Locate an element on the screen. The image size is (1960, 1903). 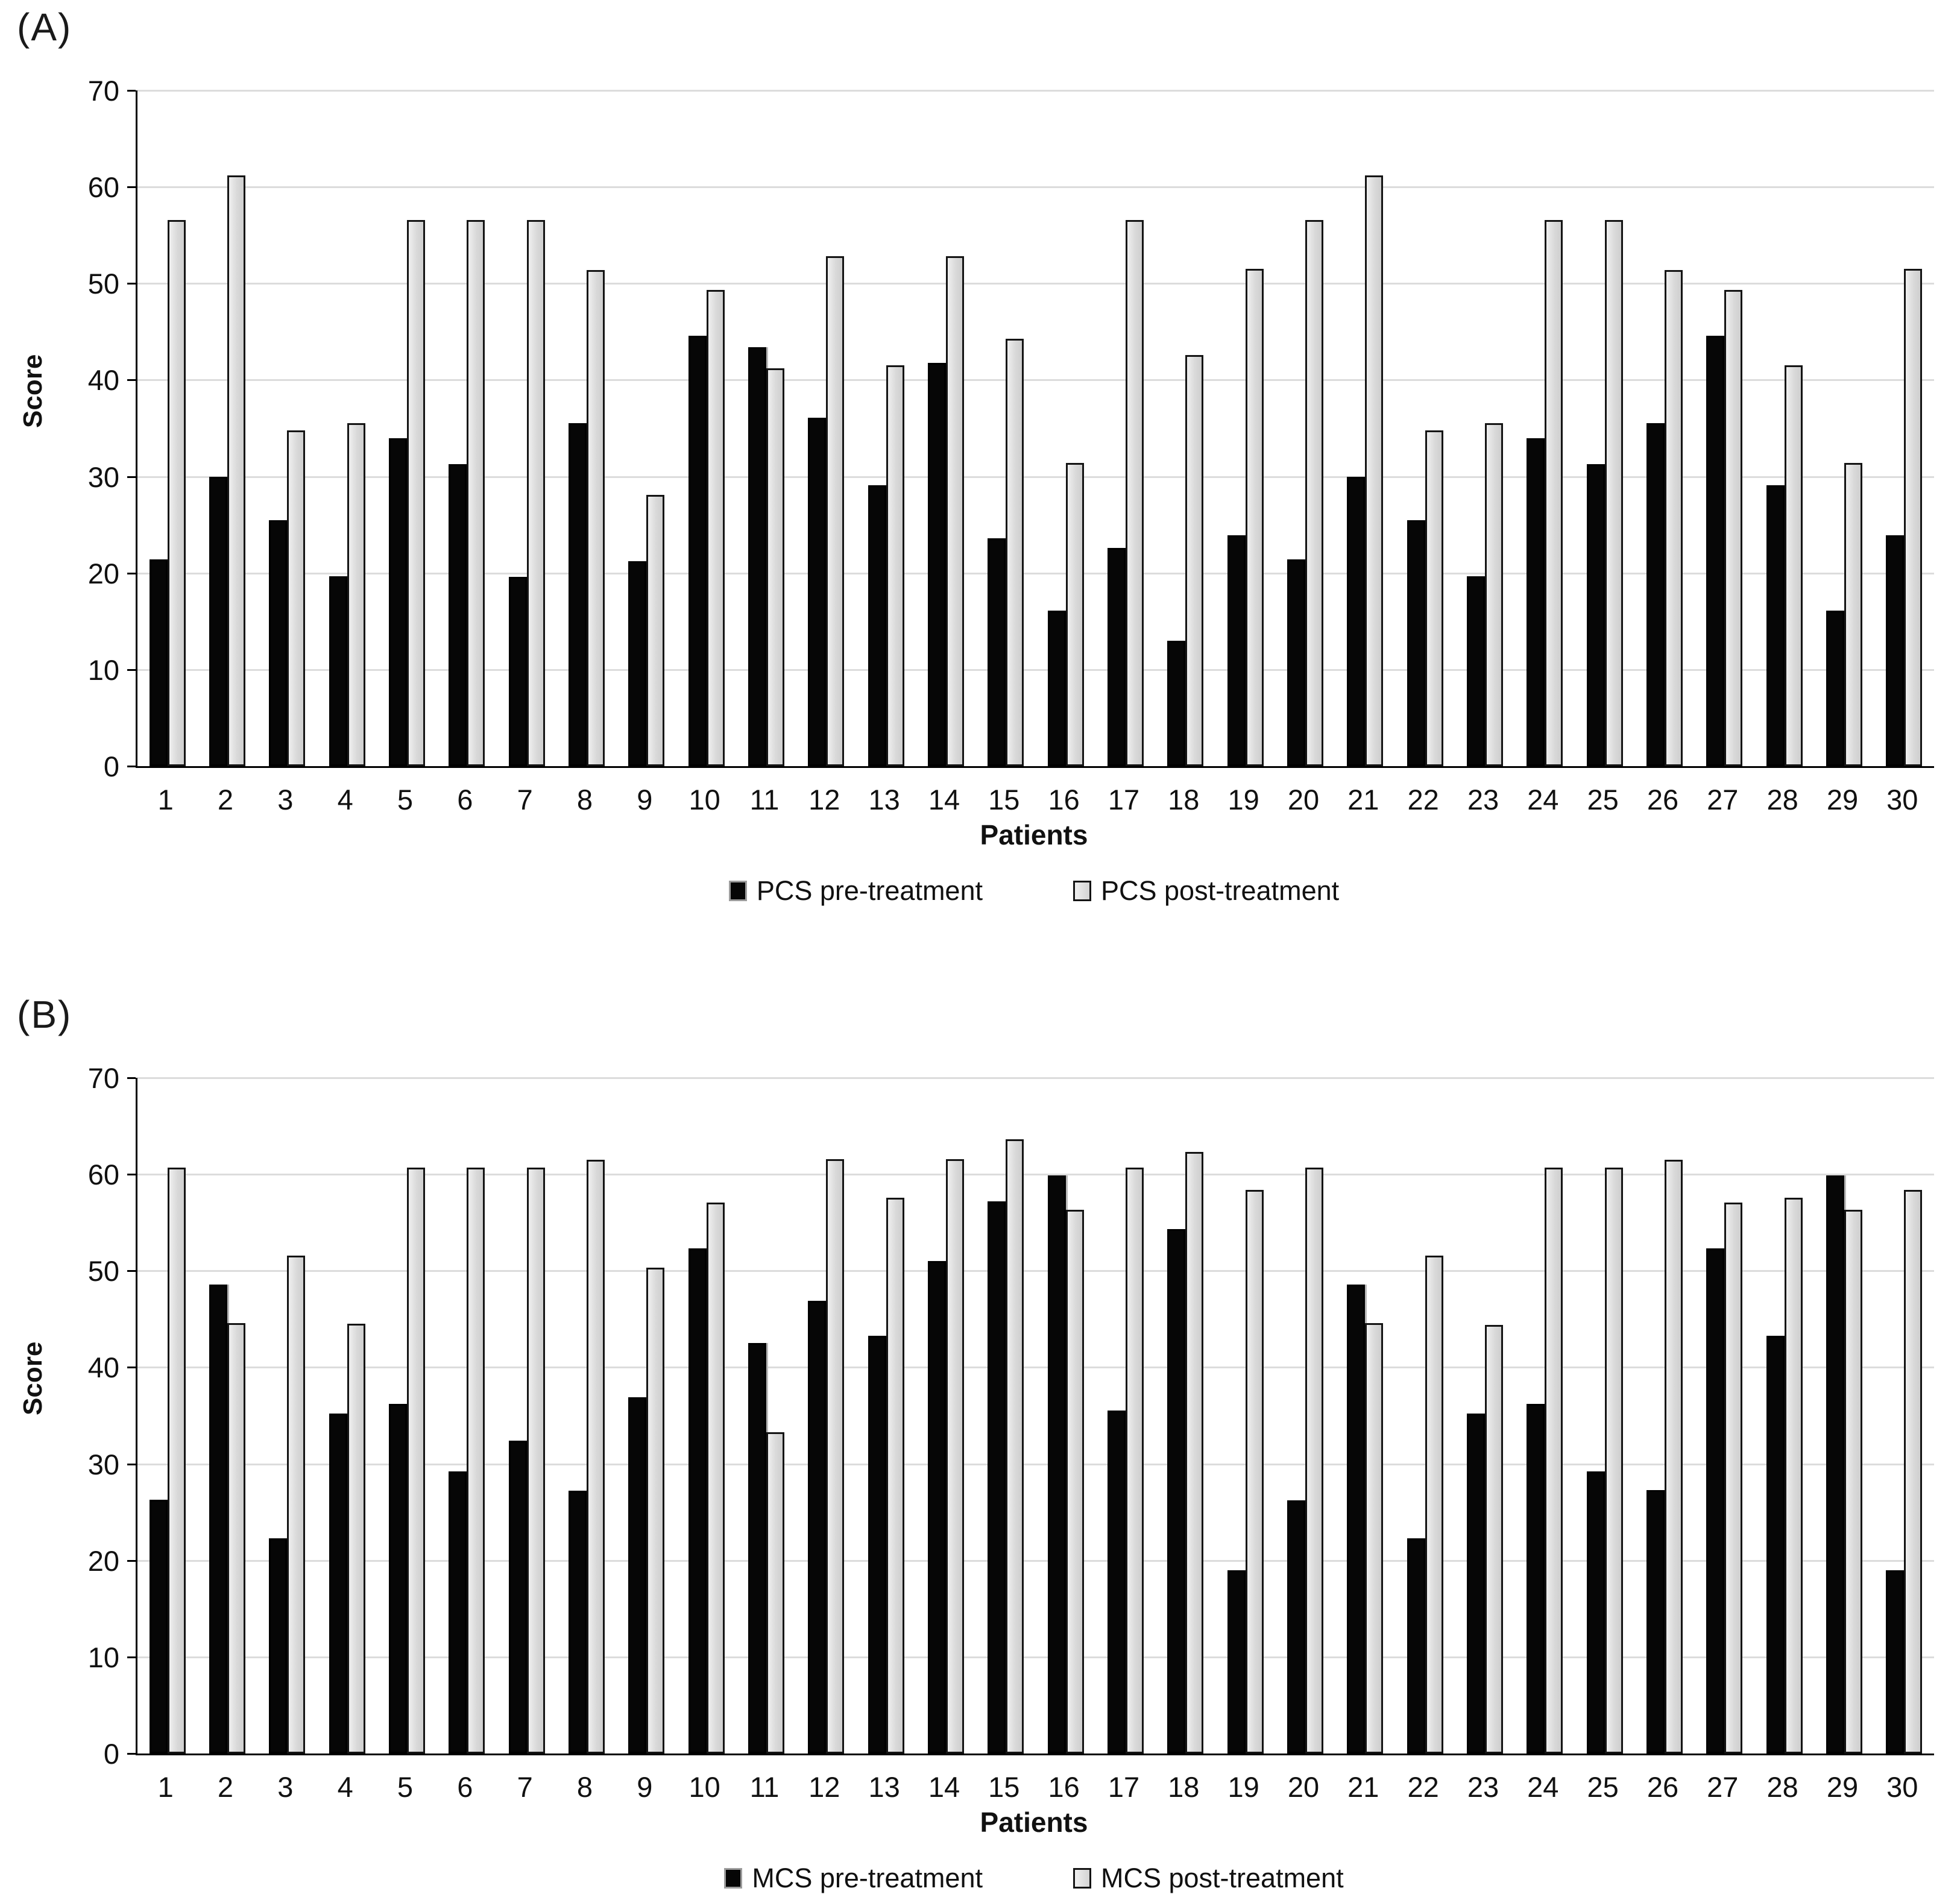
x-axis-tick-label: 20 is located at coordinates (1303, 800).